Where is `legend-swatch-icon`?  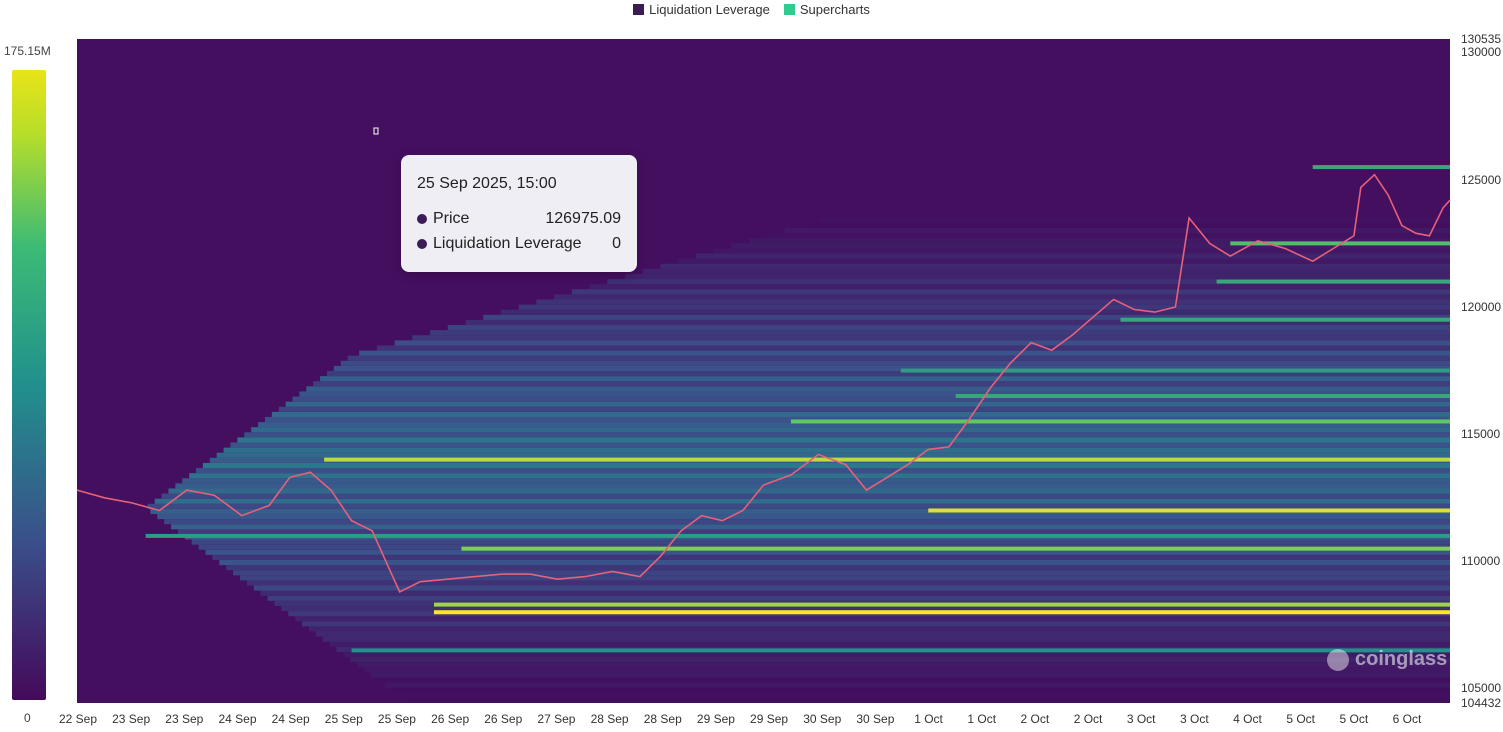
legend-swatch-icon is located at coordinates (789, 9).